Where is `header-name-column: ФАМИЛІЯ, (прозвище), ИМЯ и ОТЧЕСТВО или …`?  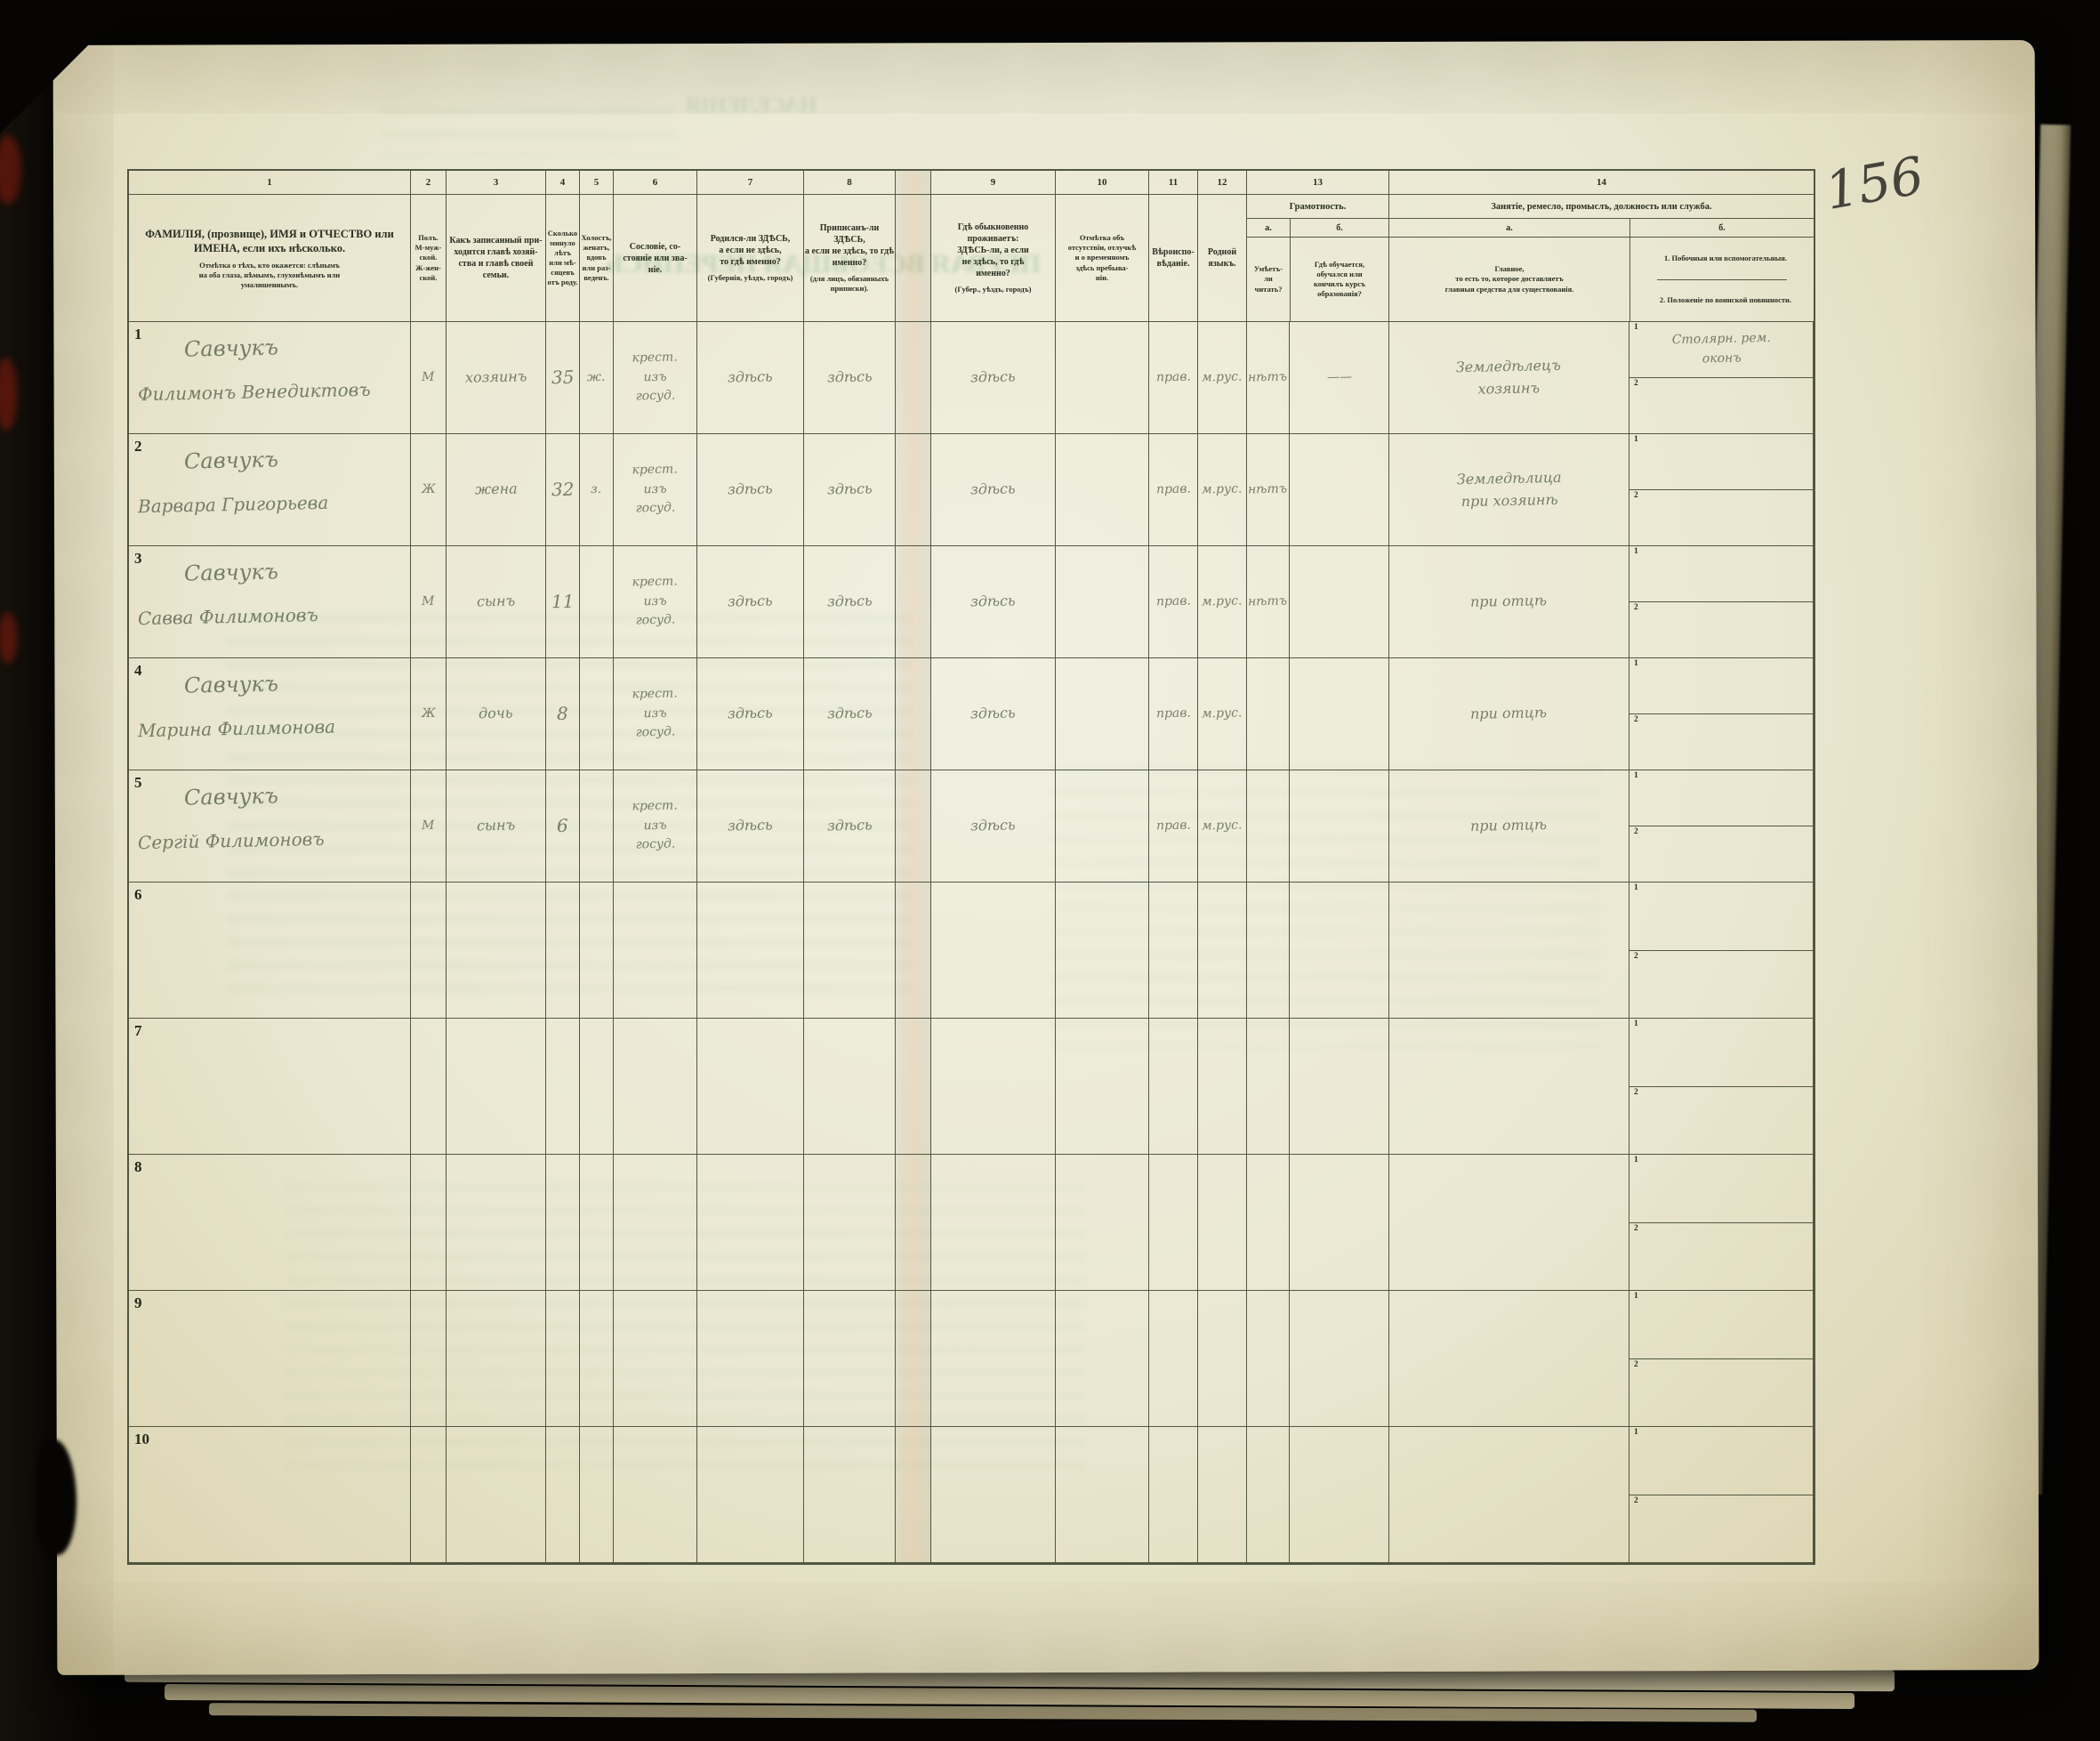
header-name-column: ФАМИЛІЯ, (прозвище), ИМЯ и ОТЧЕСТВО или … is located at coordinates (270, 258).